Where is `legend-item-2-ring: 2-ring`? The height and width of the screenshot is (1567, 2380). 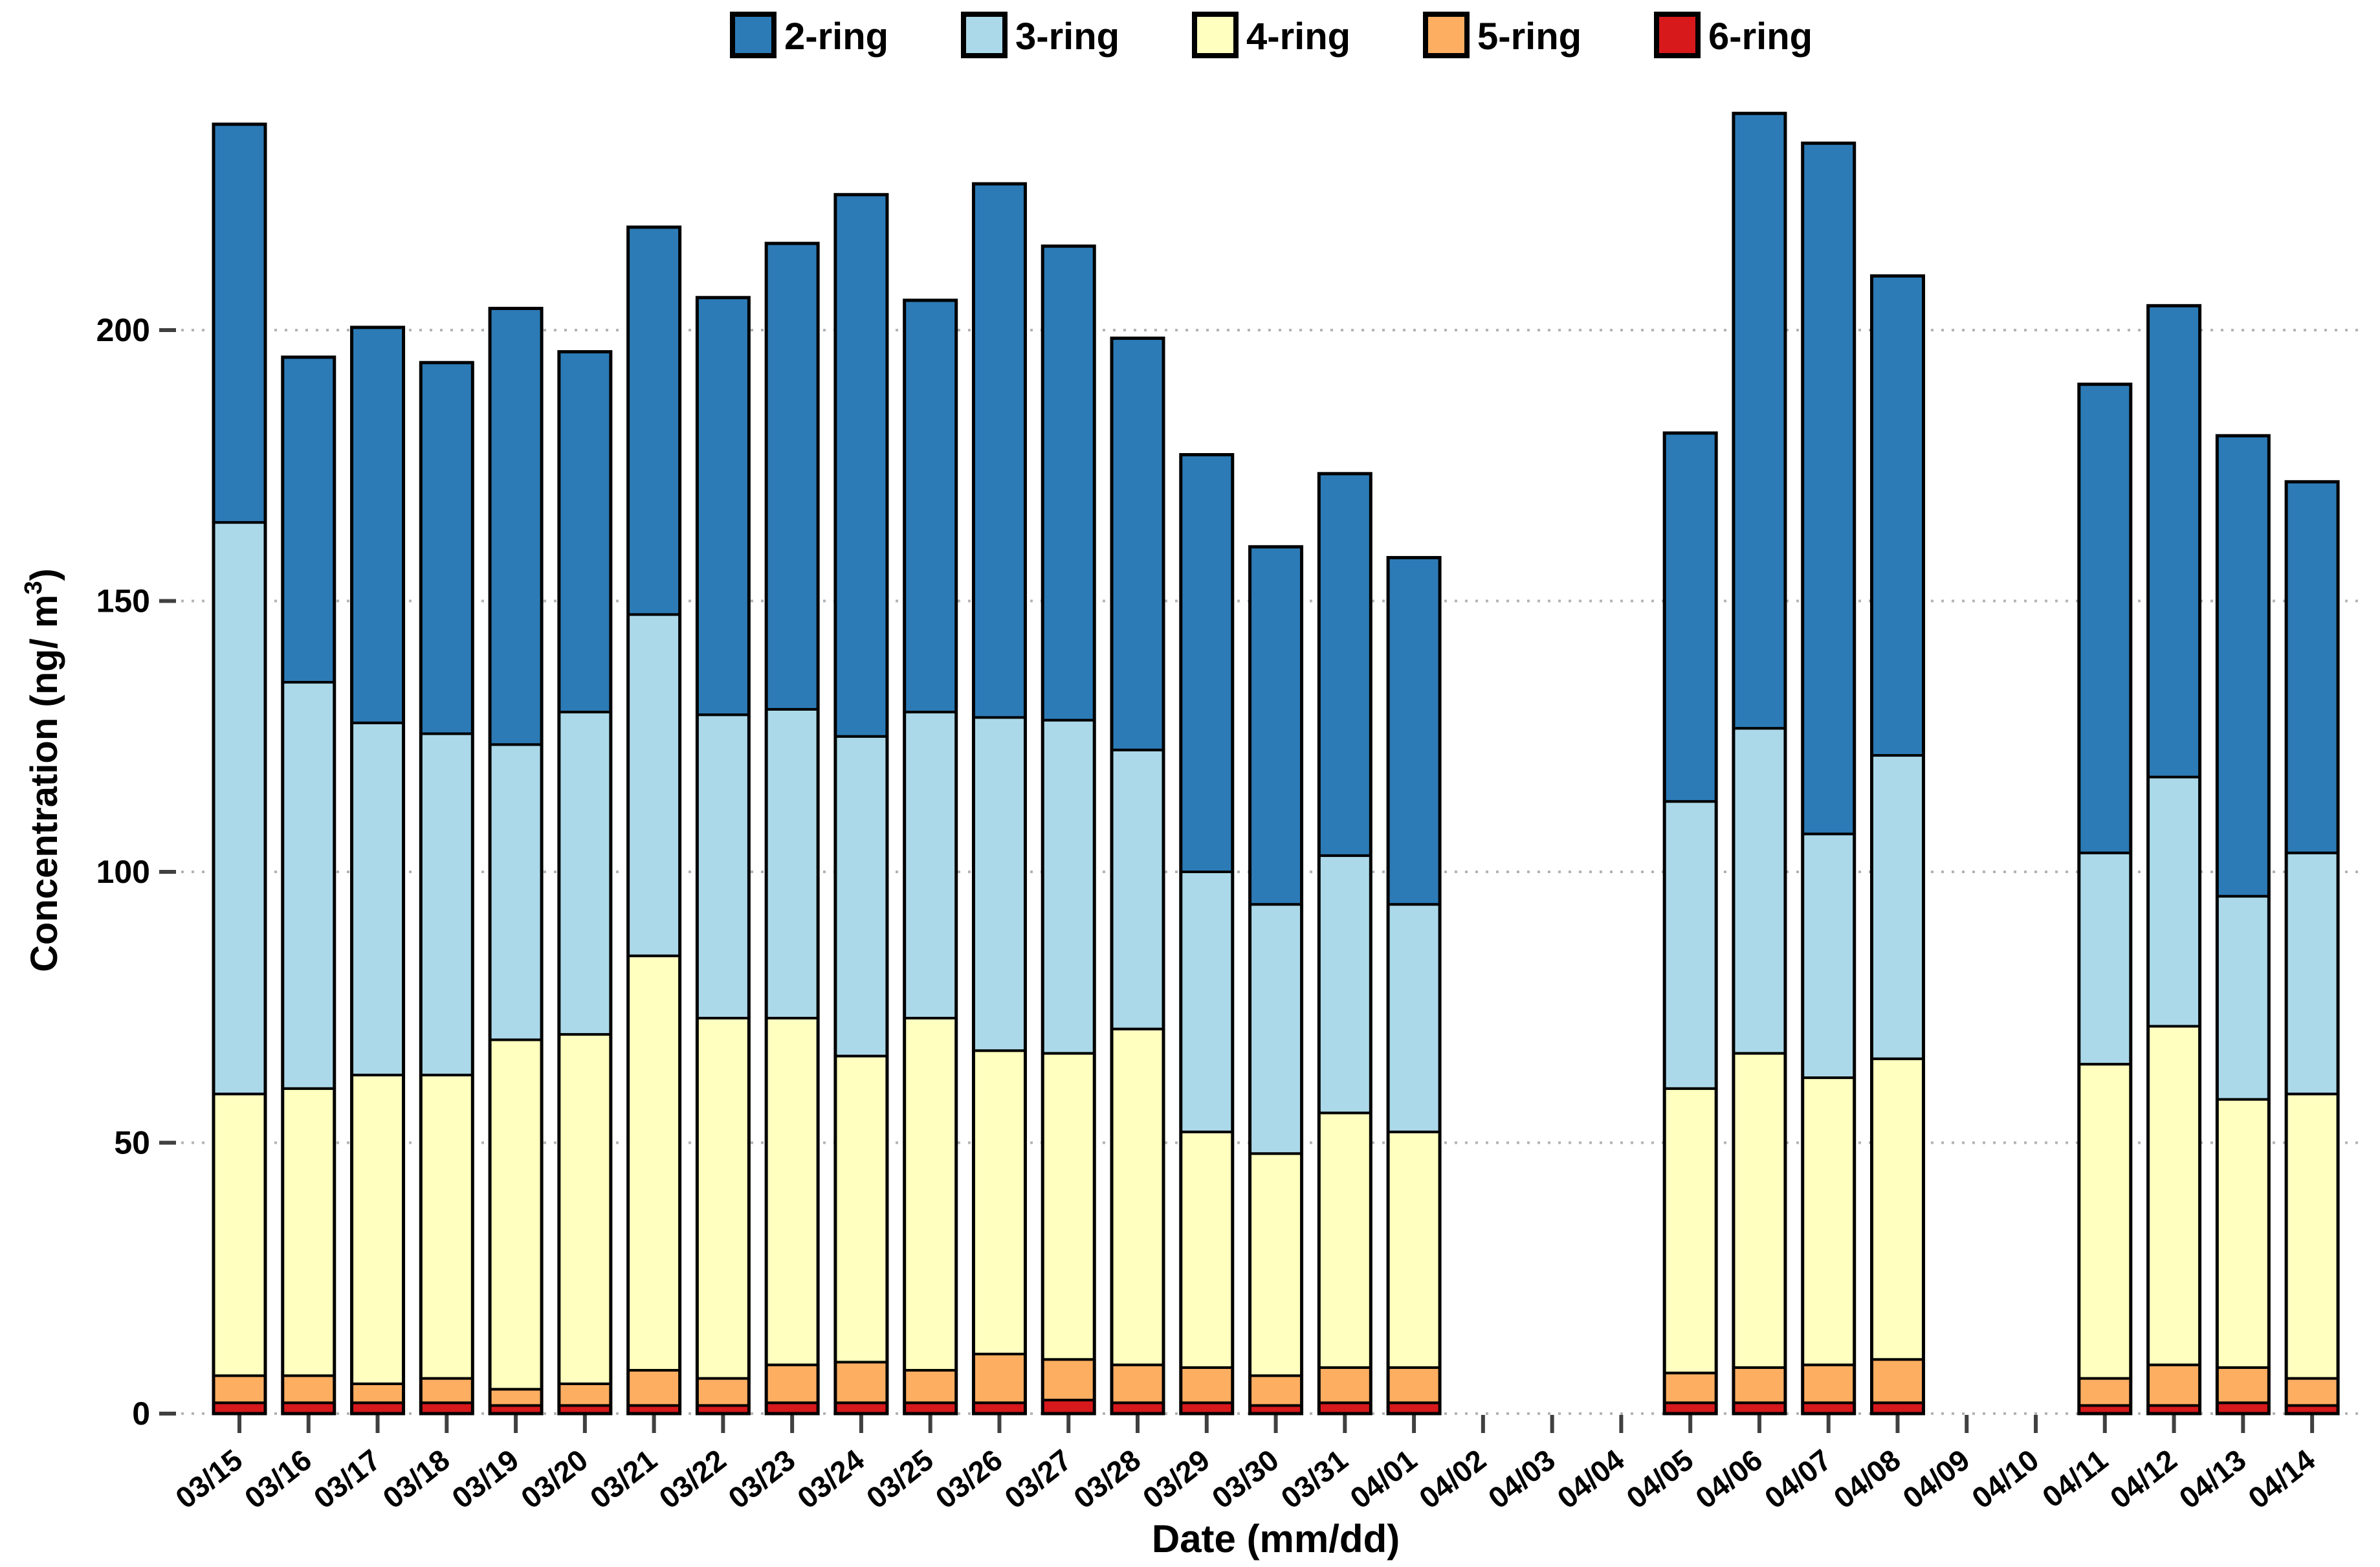
legend-item-2-ring: 2-ring is located at coordinates (809, 35).